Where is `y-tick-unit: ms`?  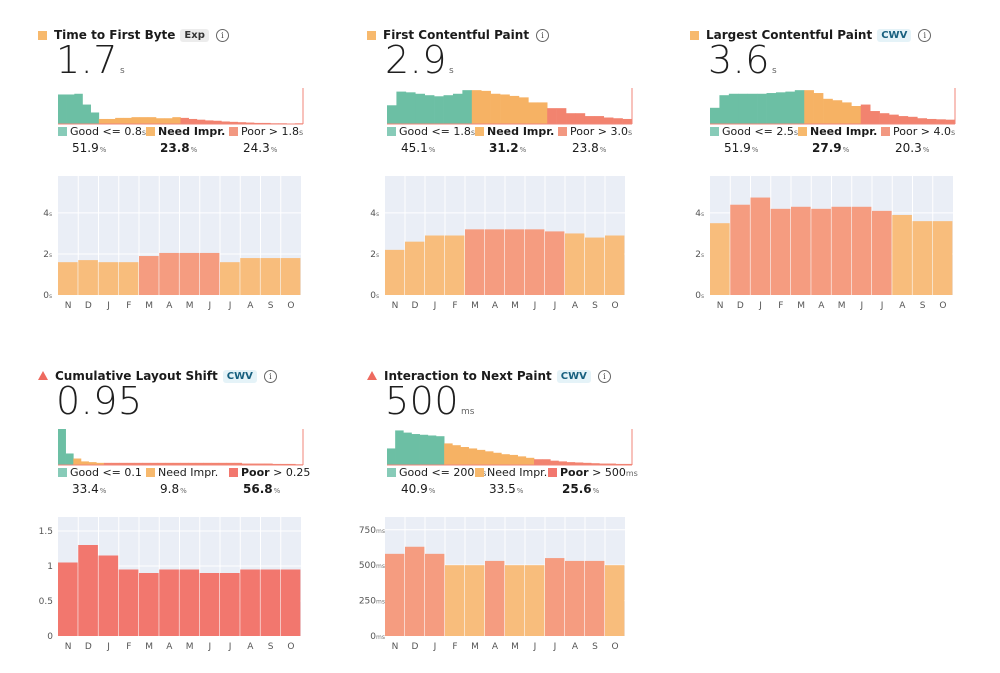
y-tick-unit: ms is located at coordinates (380, 531).